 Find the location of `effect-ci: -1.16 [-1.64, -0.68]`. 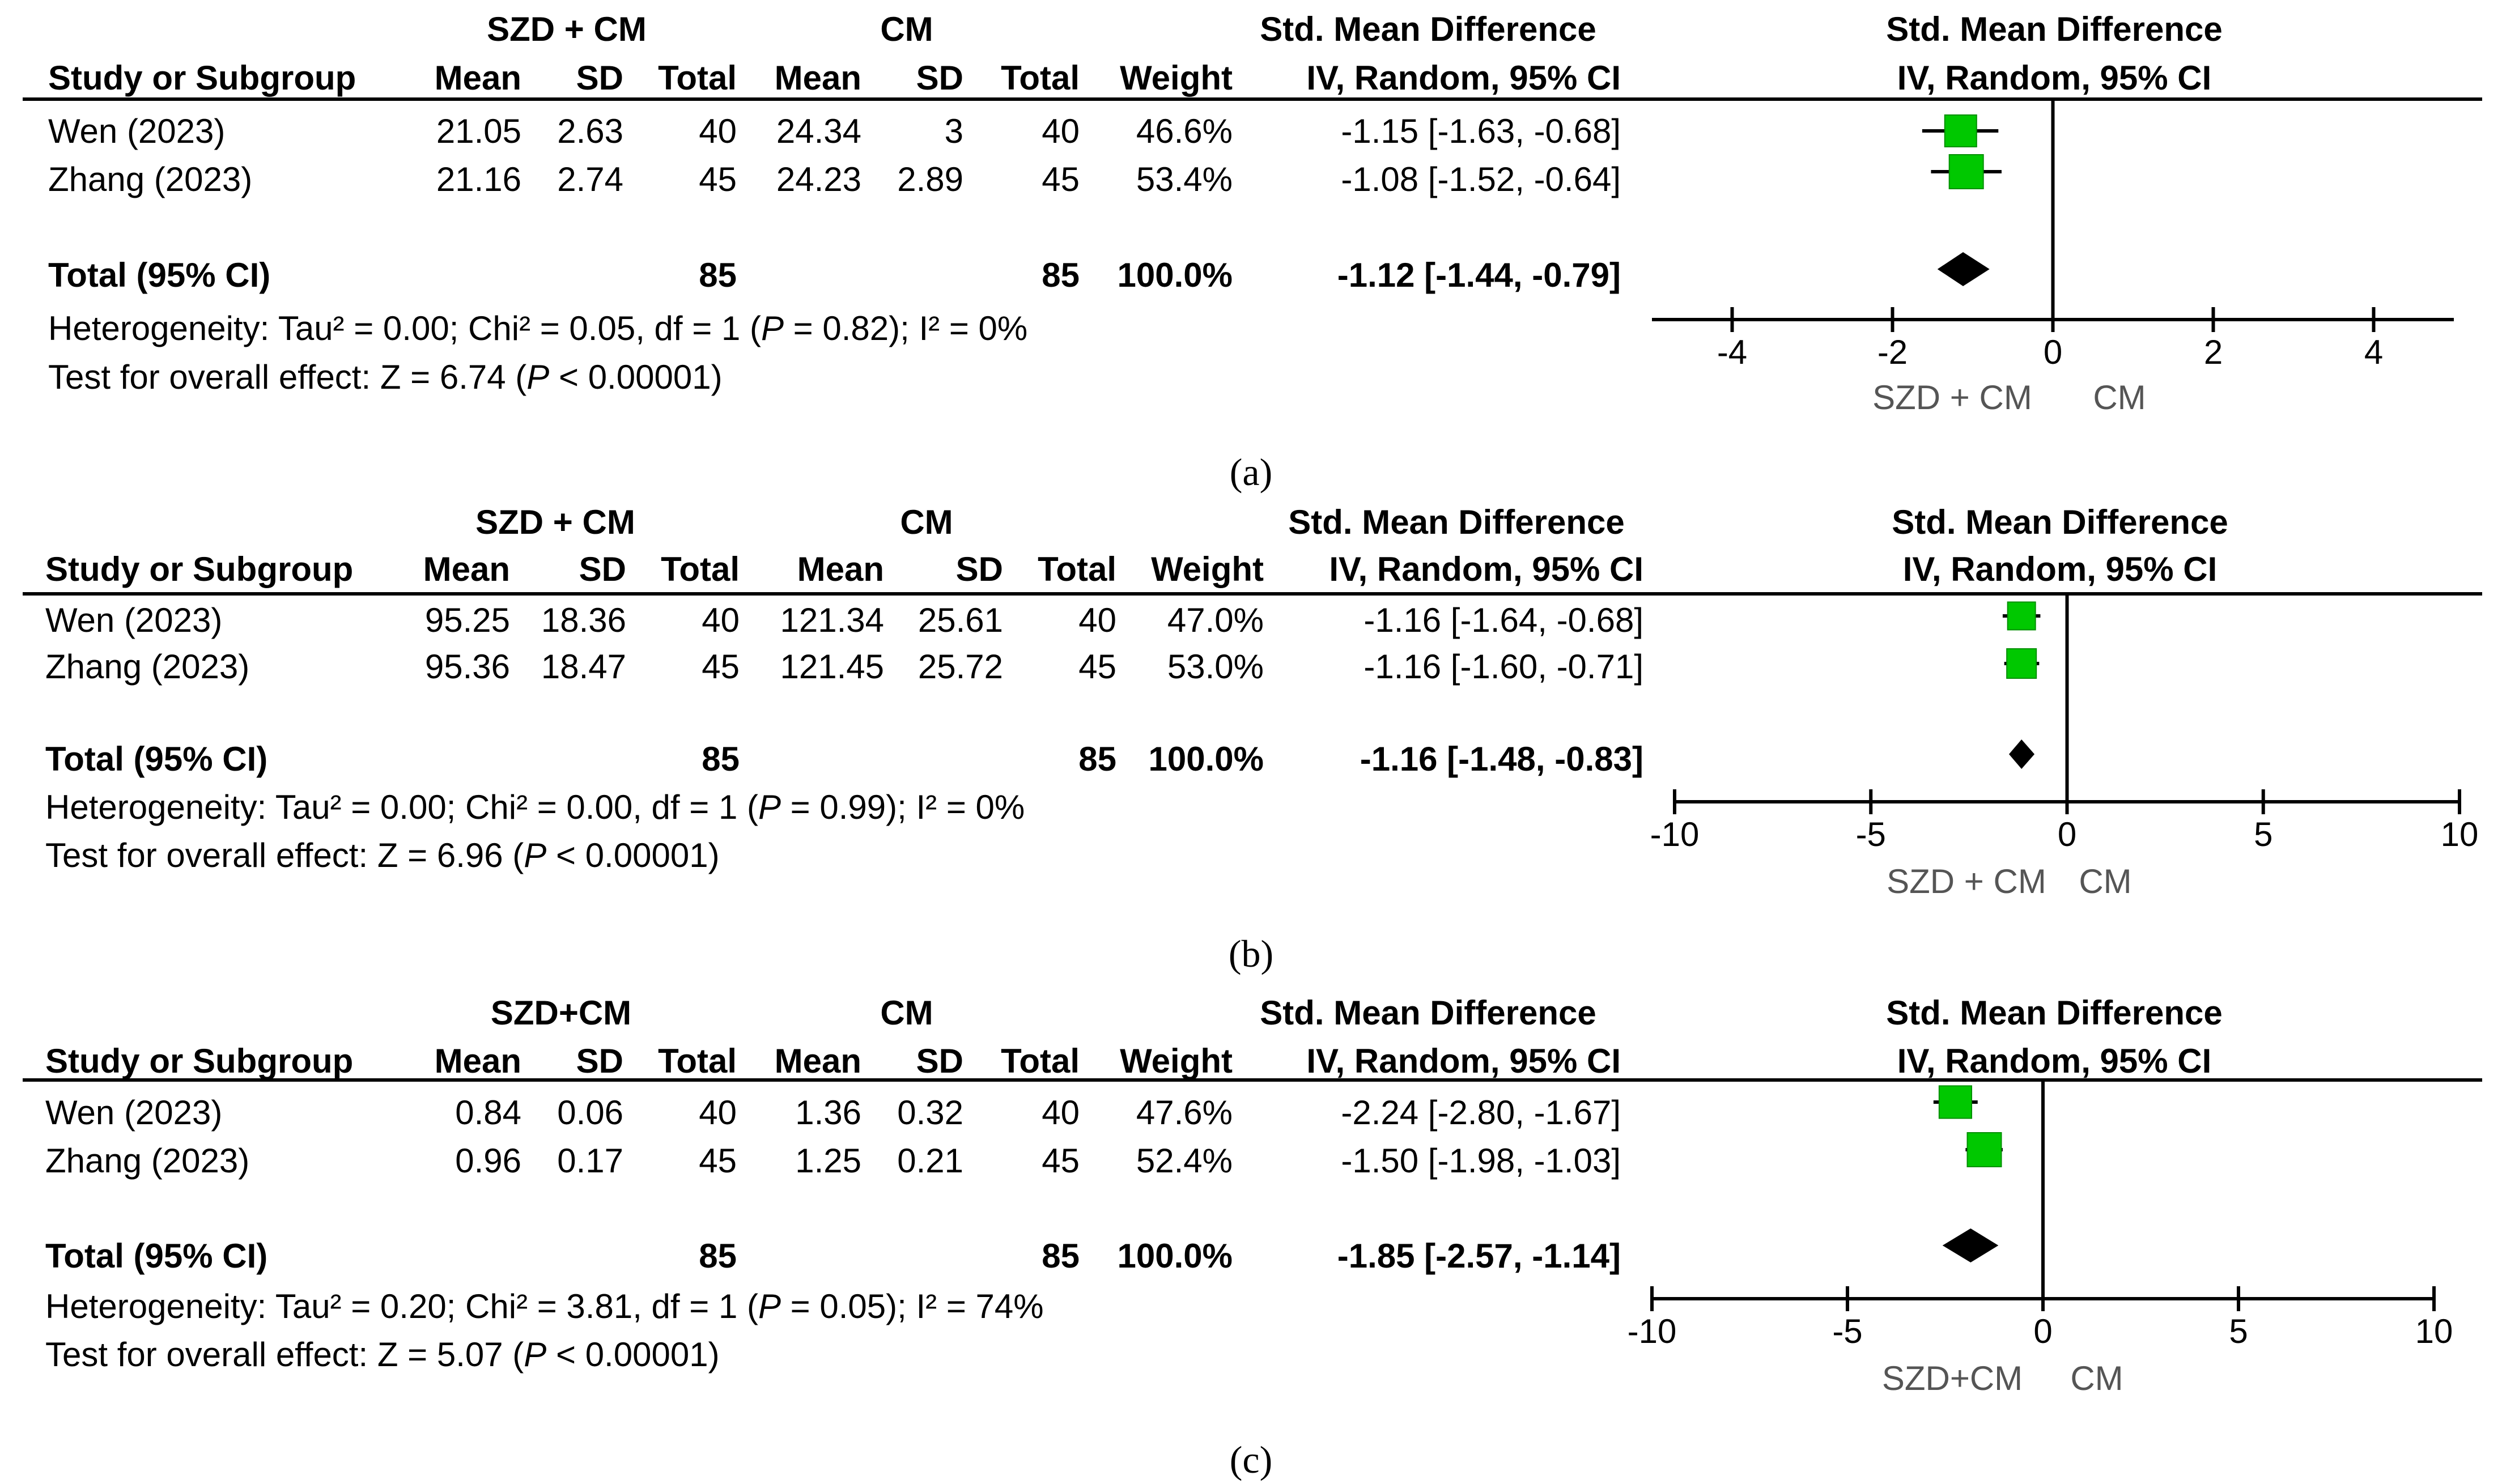

effect-ci: -1.16 [-1.64, -0.68] is located at coordinates (1503, 620).